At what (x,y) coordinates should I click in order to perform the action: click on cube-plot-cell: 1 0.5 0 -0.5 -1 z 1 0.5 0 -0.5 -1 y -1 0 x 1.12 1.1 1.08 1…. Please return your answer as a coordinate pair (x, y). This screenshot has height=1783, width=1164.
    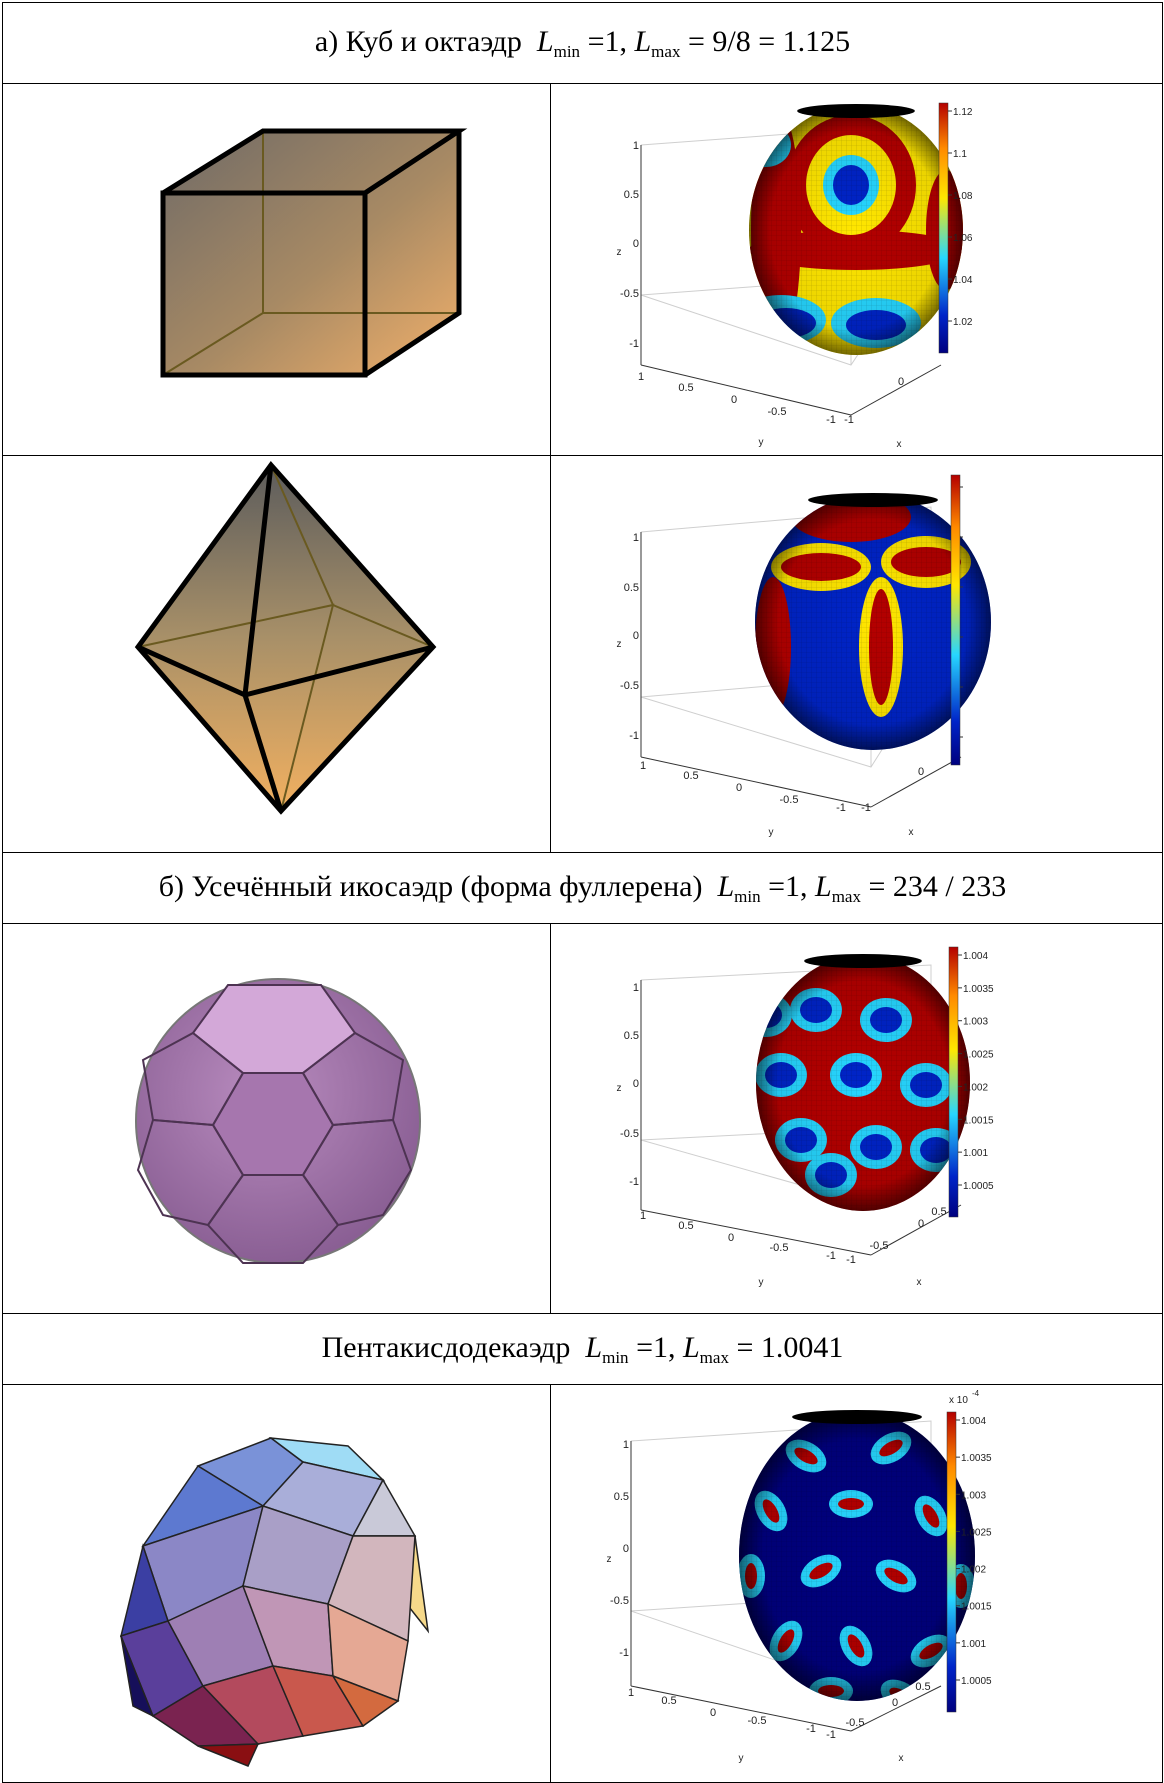
    Looking at the image, I should click on (856, 269).